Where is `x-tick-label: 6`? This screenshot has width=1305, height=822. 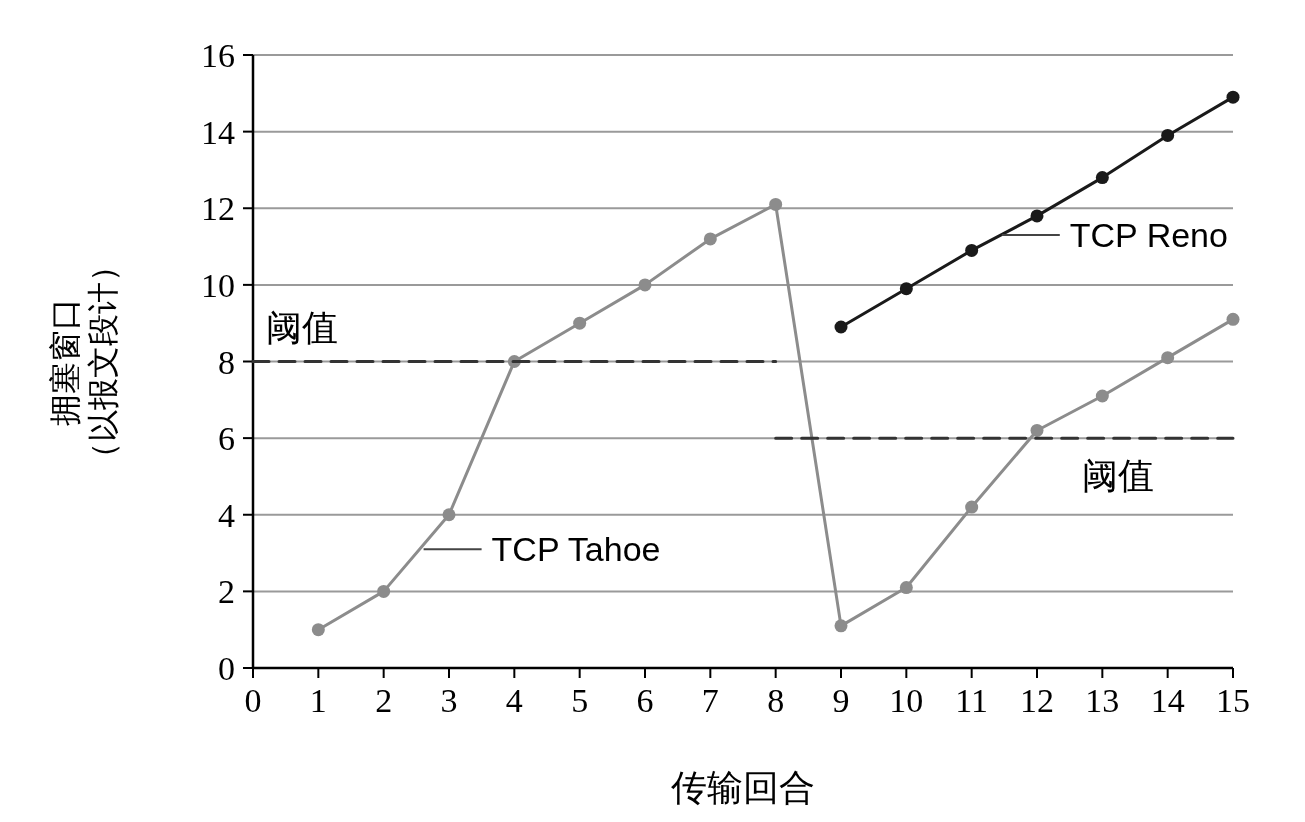
x-tick-label: 6 is located at coordinates (645, 700).